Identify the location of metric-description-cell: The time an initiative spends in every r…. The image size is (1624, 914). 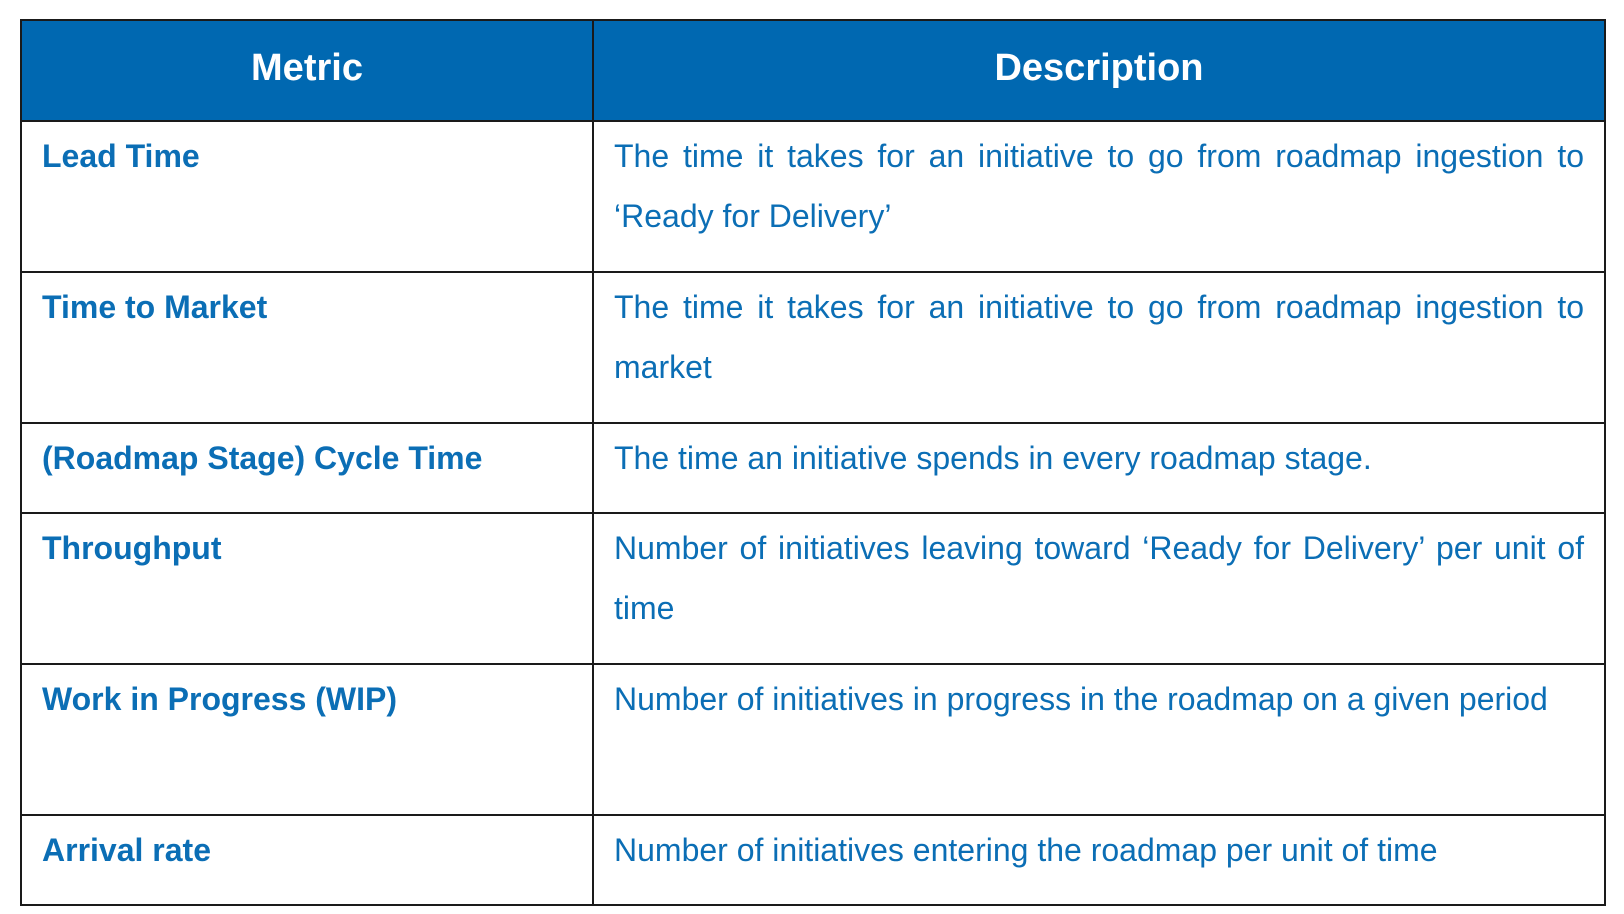
(1099, 468).